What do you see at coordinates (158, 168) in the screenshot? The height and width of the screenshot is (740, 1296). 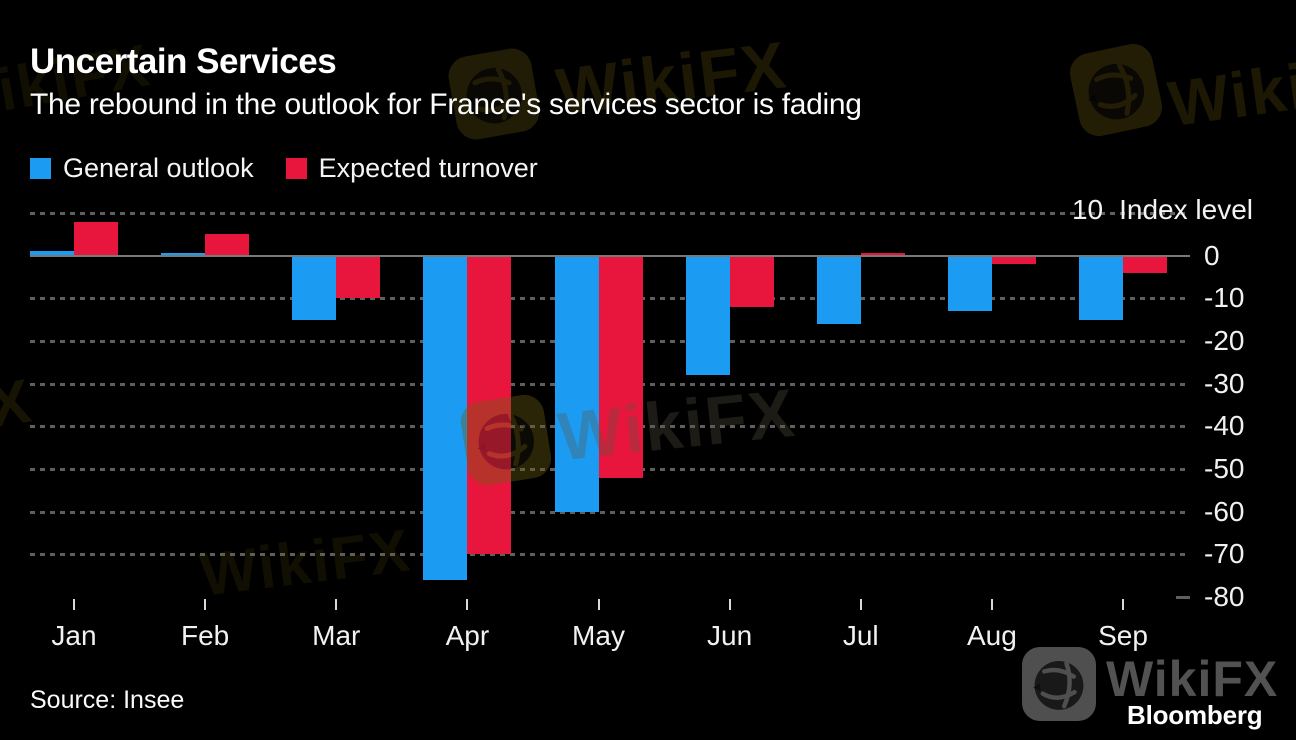 I see `legend-label: General outlook` at bounding box center [158, 168].